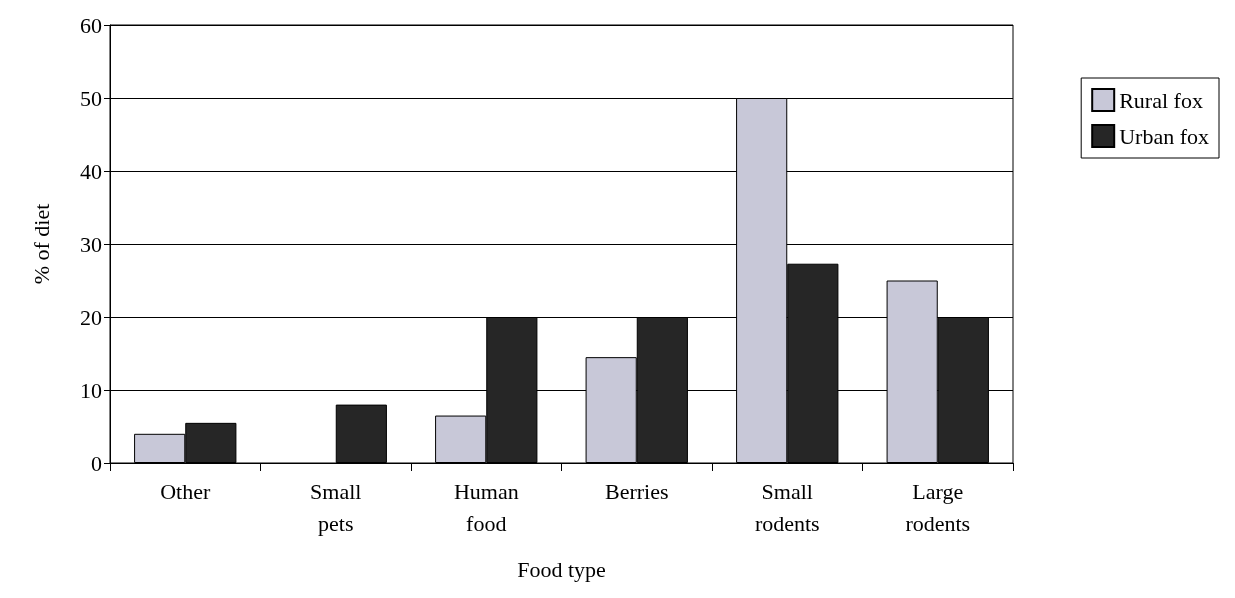  I want to click on x-tick-label: Large rodents, so click(938, 507).